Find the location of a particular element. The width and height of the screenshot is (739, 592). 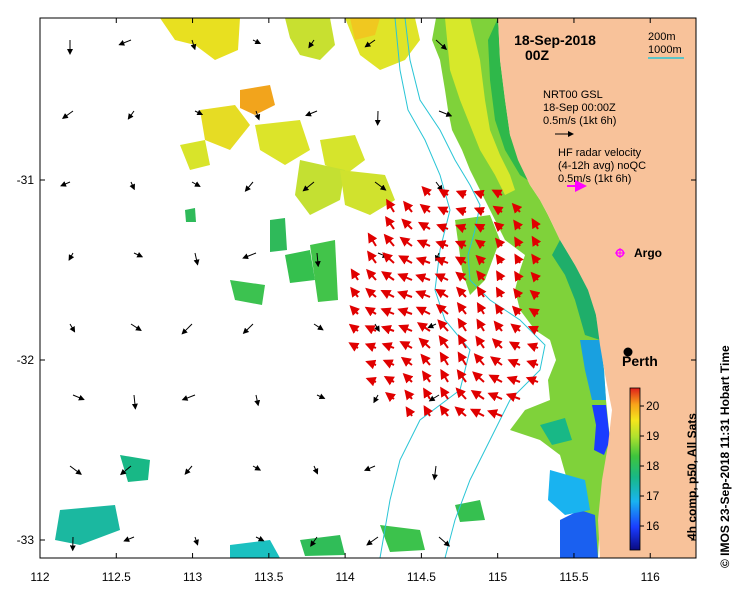

x-tick-label: 112.5 is located at coordinates (116, 577).